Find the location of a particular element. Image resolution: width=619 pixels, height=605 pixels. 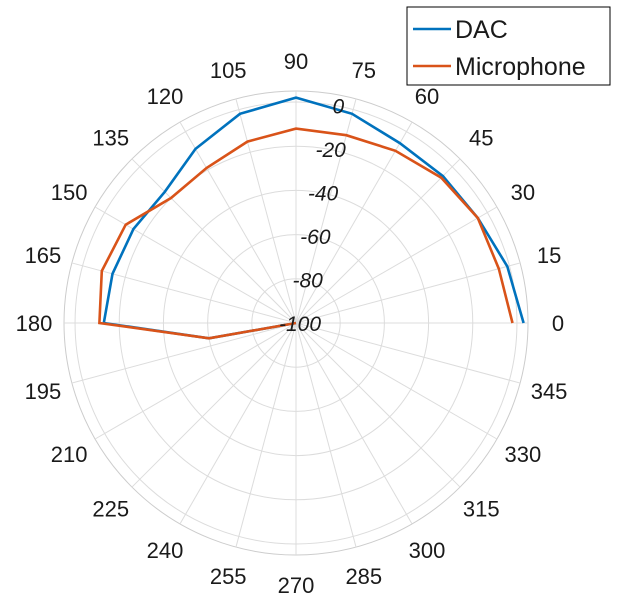

theta-tick-label: 270 is located at coordinates (296, 585).